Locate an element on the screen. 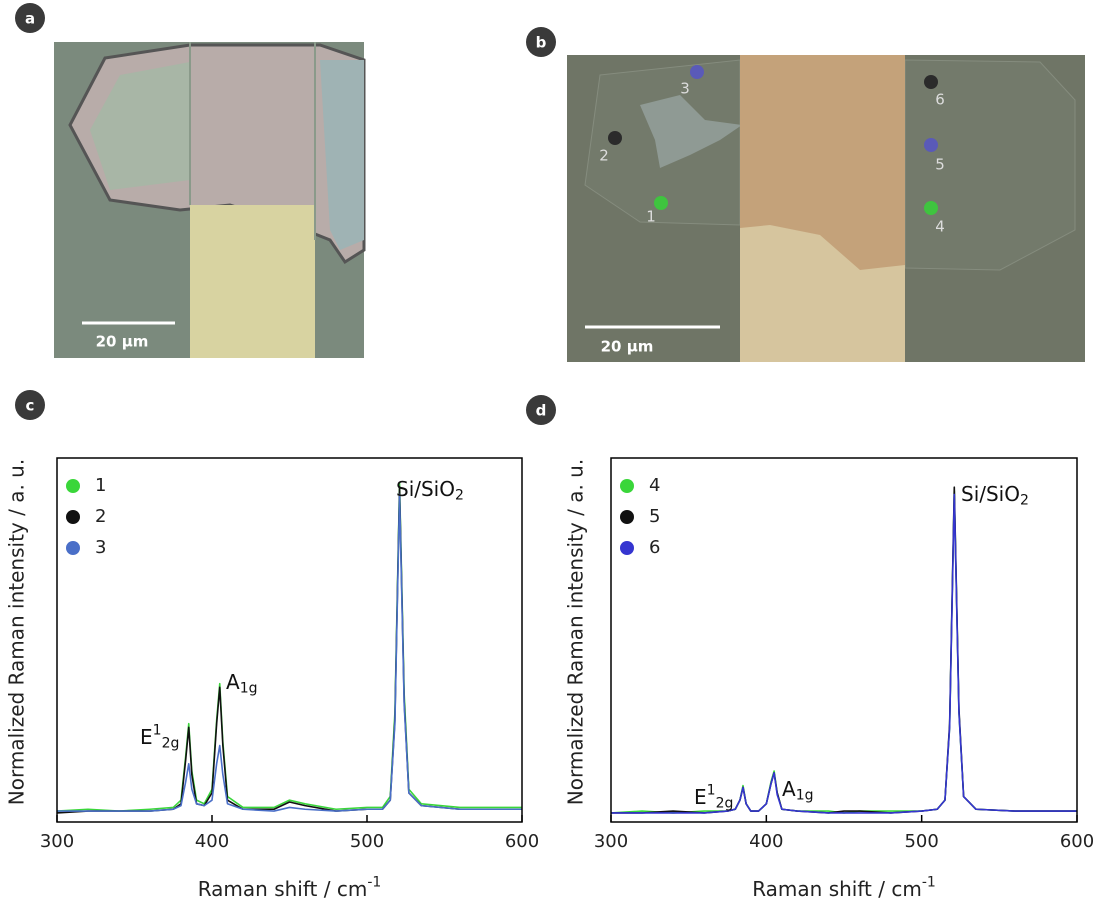 Image resolution: width=1098 pixels, height=921 pixels. panel-label: d is located at coordinates (541, 411).